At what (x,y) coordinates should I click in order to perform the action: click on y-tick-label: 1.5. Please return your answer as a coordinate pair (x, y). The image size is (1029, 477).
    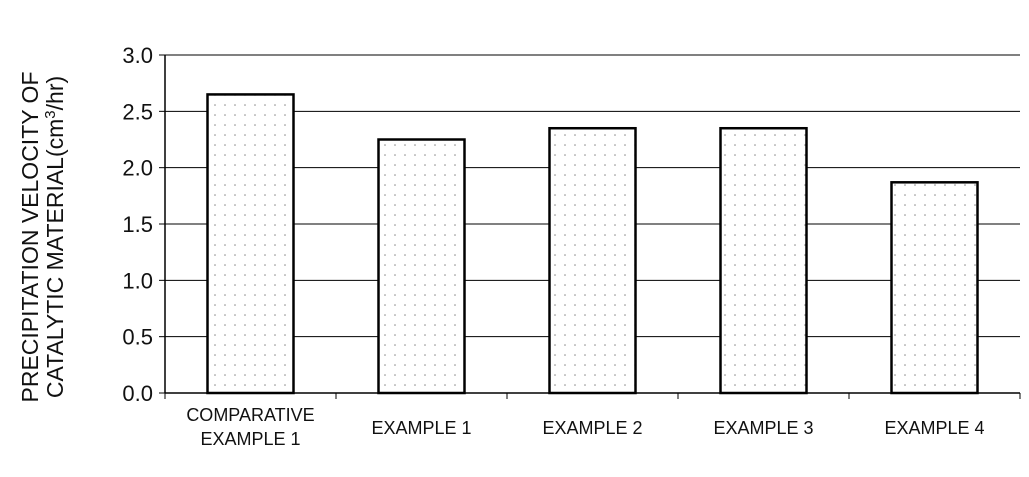
    Looking at the image, I should click on (137, 224).